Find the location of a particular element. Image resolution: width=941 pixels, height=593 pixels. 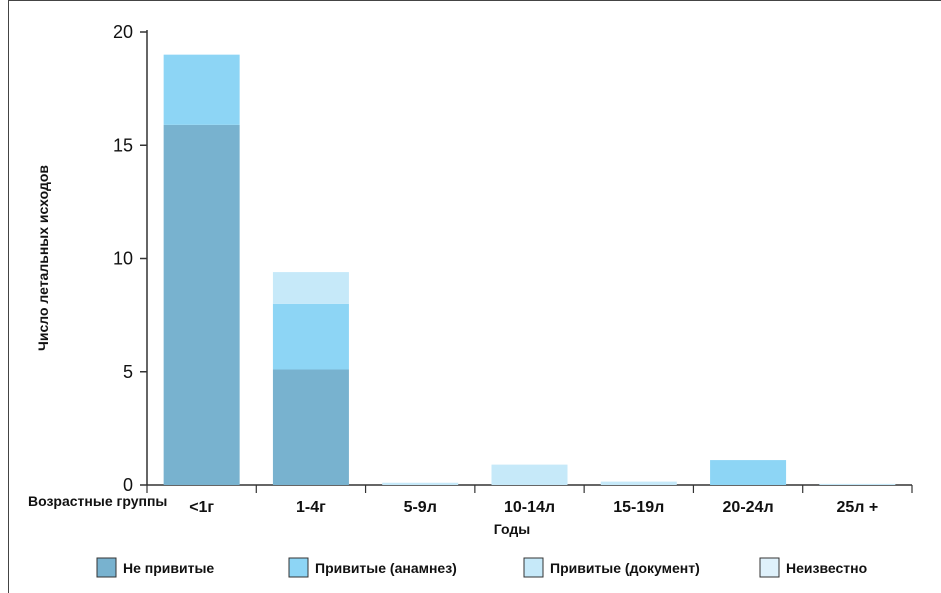

x-tick-label: 5-9л is located at coordinates (420, 507).